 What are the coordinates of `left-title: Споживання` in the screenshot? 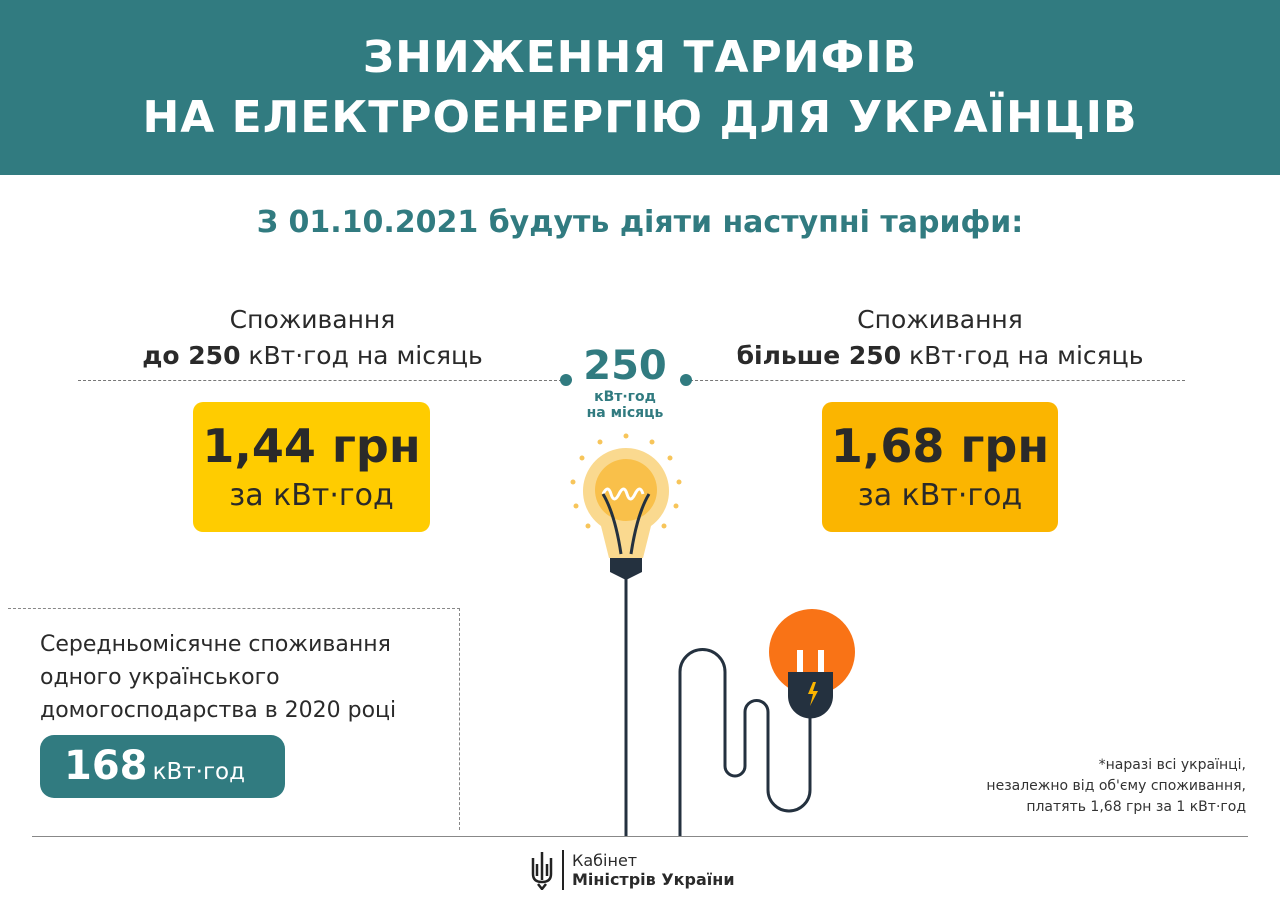 It's located at (312, 319).